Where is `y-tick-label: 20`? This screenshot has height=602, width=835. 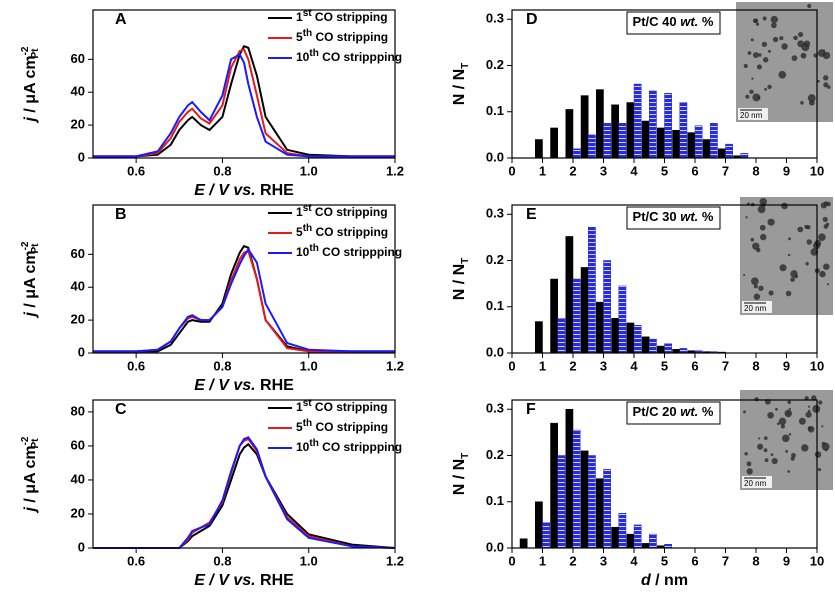
y-tick-label: 20 is located at coordinates (78, 512).